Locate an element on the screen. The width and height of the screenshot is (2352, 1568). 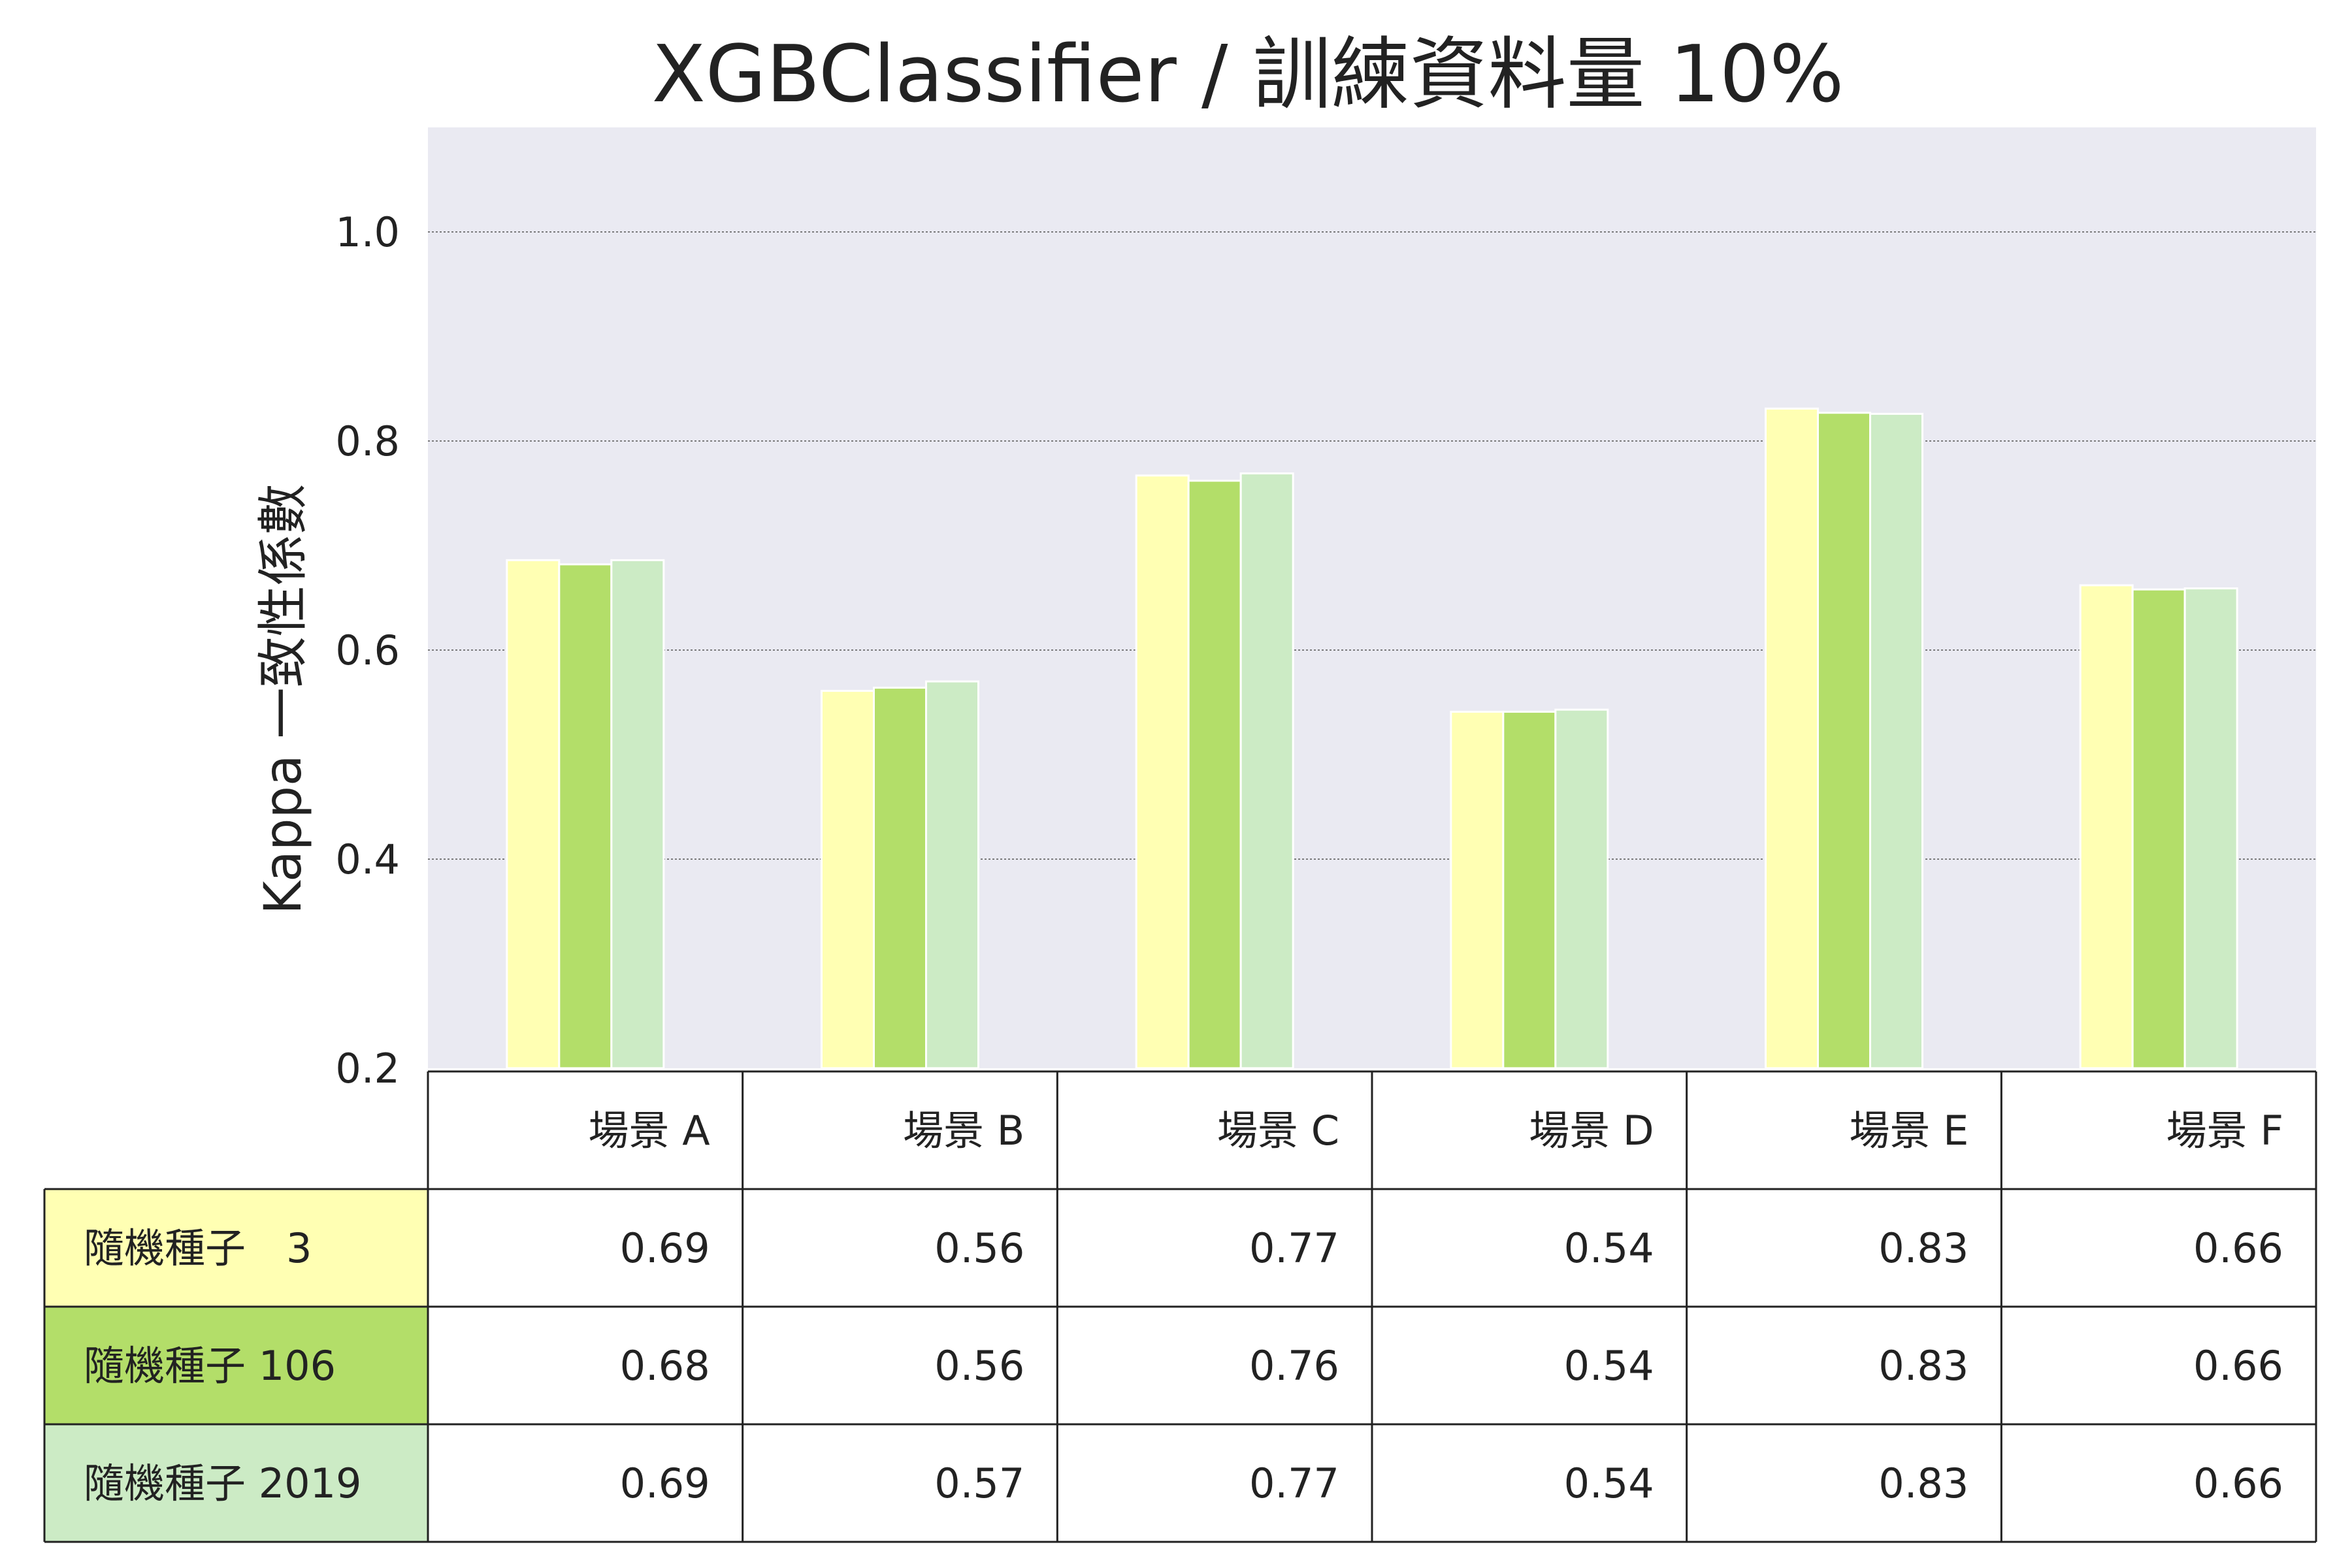
data-label: 0.76 is located at coordinates (1294, 1366).